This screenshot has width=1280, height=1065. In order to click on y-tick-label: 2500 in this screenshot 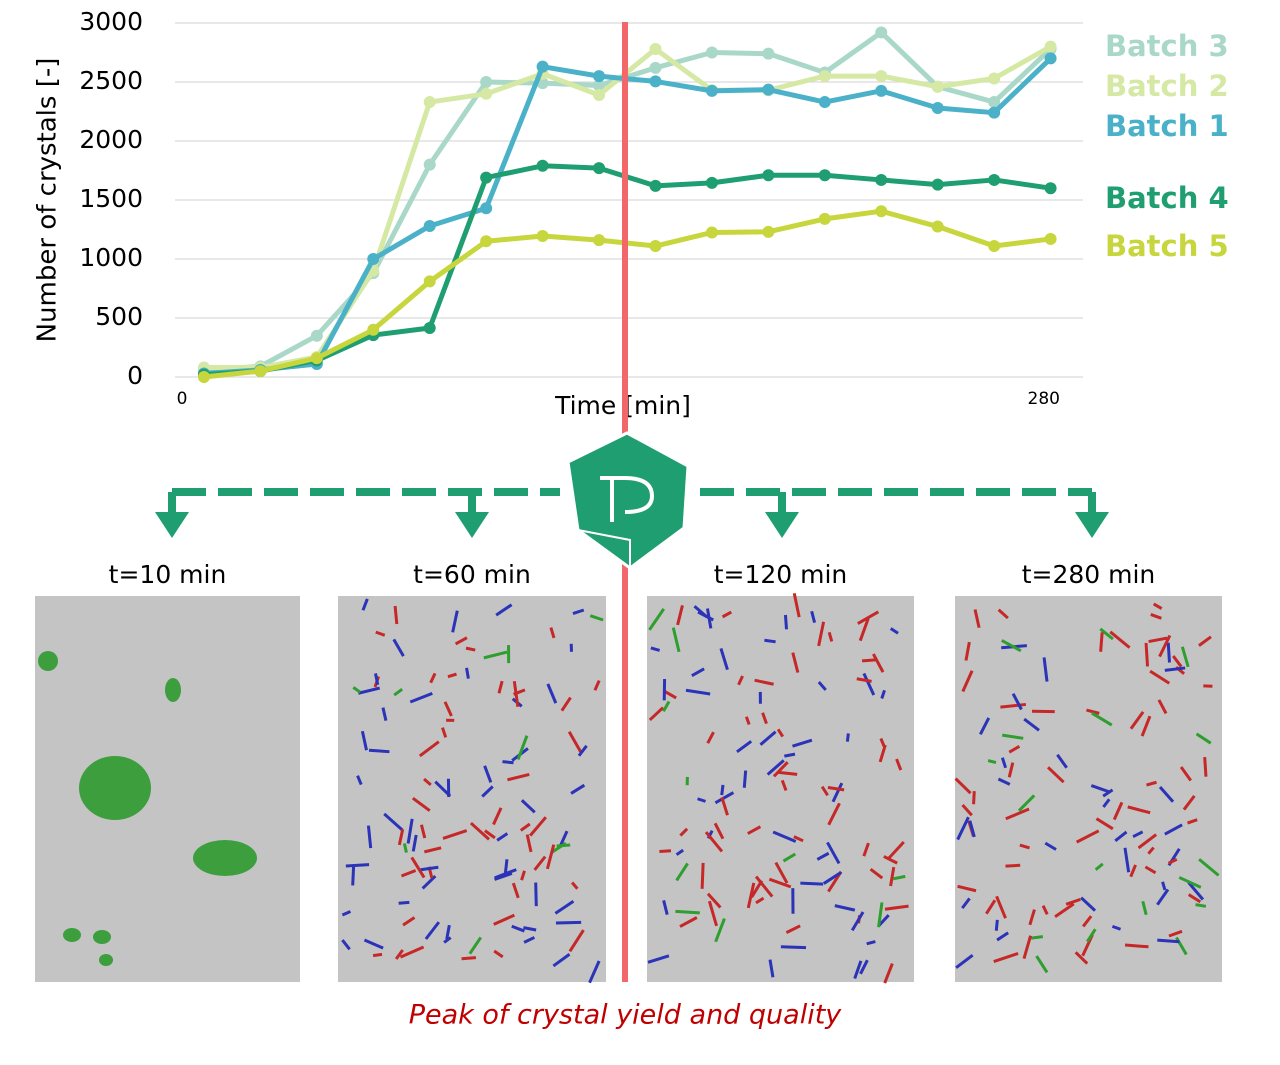, I will do `click(111, 80)`.